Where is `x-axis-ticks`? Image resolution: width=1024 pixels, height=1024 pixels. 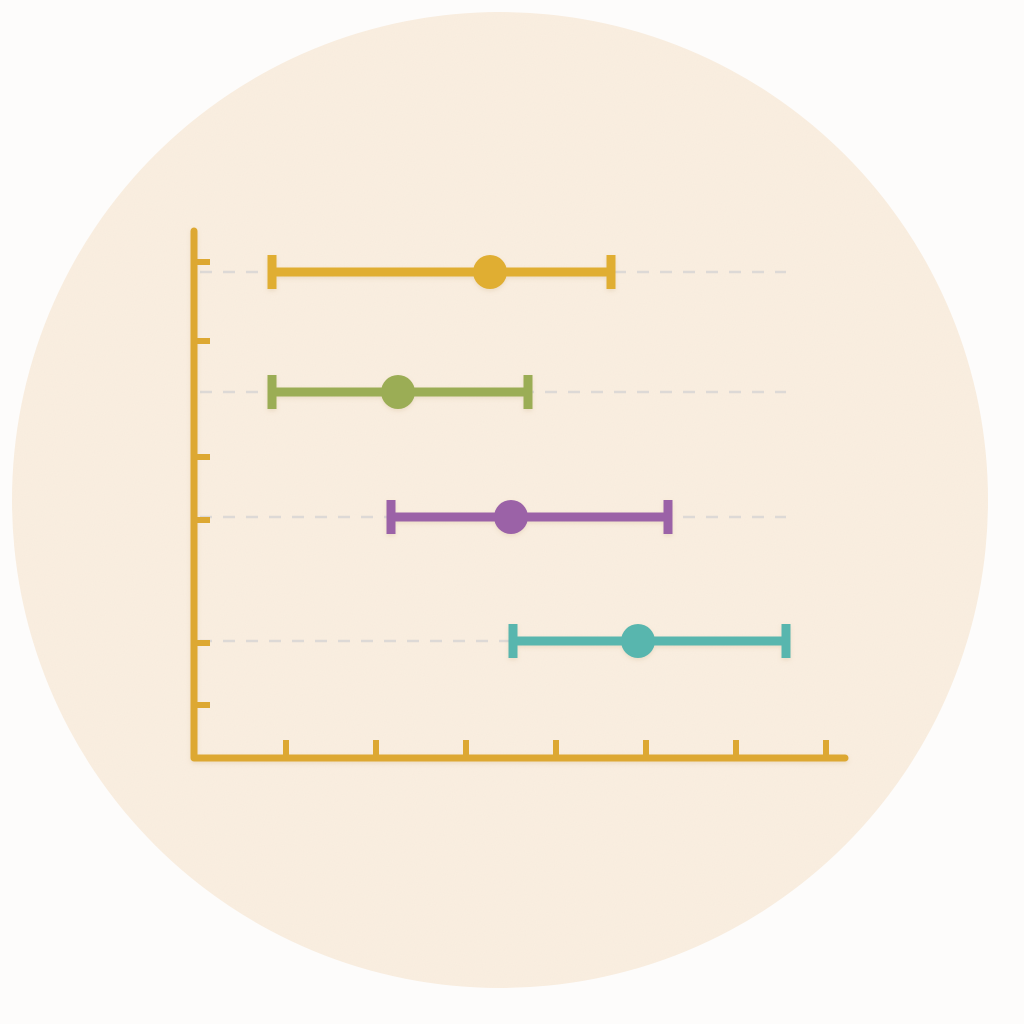
x-axis-ticks is located at coordinates (556, 749).